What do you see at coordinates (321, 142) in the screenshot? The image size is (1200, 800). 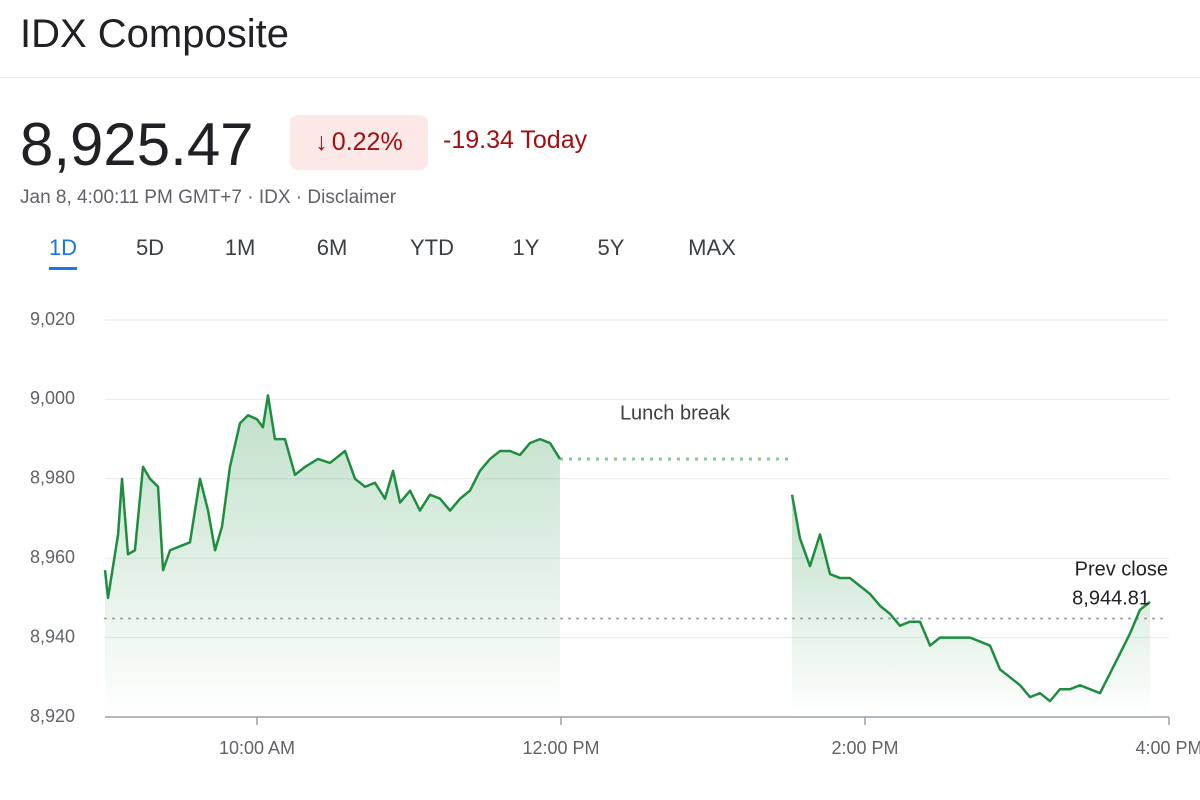 I see `down-arrow: ↓` at bounding box center [321, 142].